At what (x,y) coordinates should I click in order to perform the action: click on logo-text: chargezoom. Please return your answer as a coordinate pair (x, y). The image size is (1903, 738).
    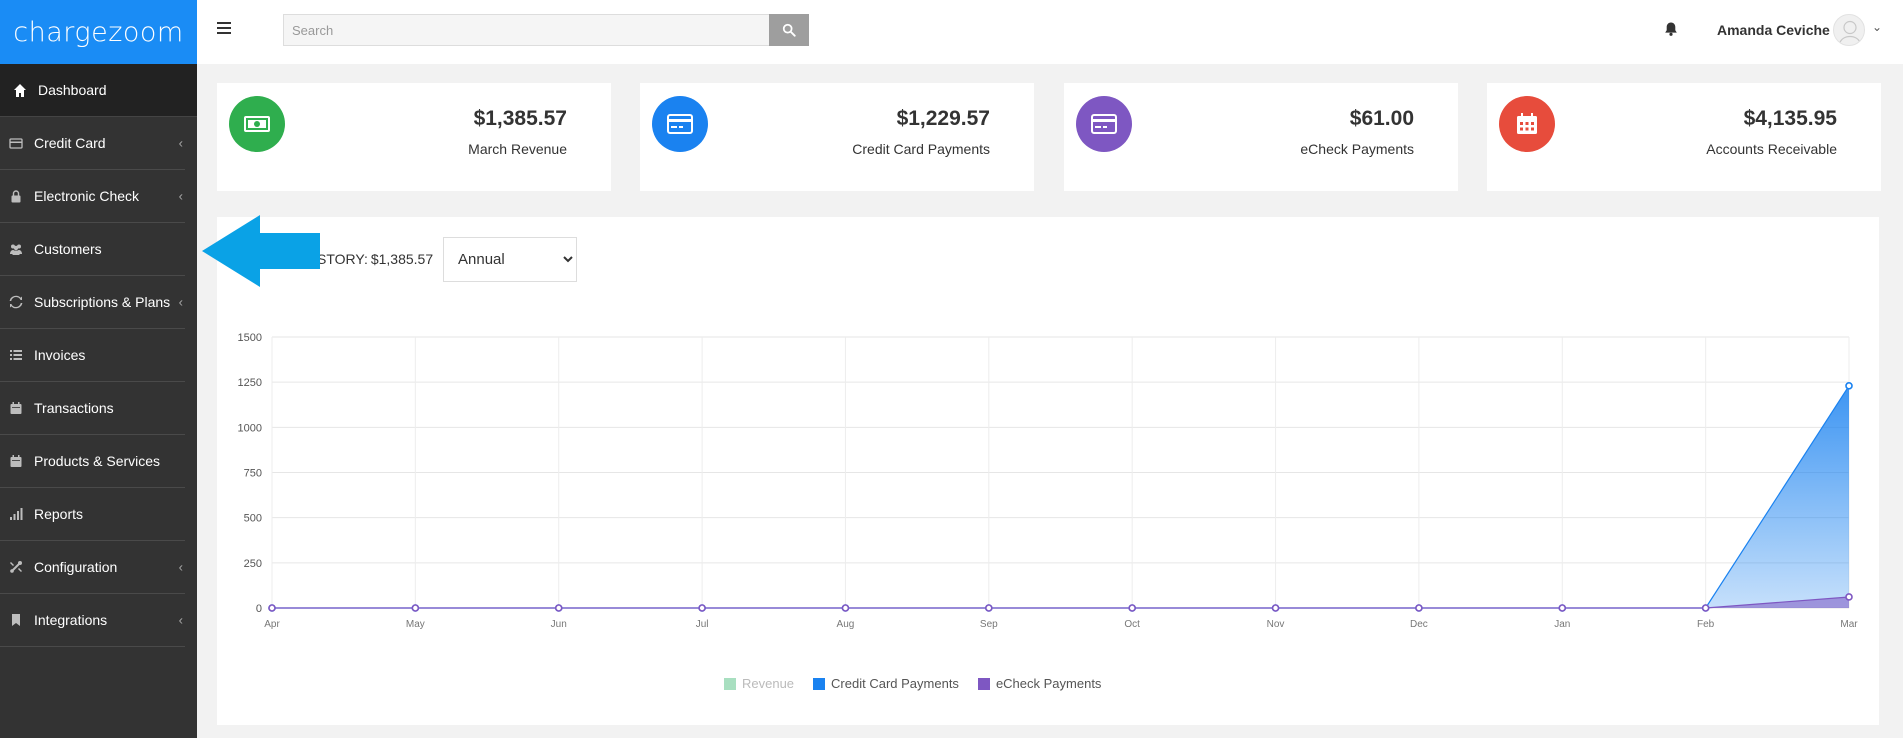
    Looking at the image, I should click on (98, 32).